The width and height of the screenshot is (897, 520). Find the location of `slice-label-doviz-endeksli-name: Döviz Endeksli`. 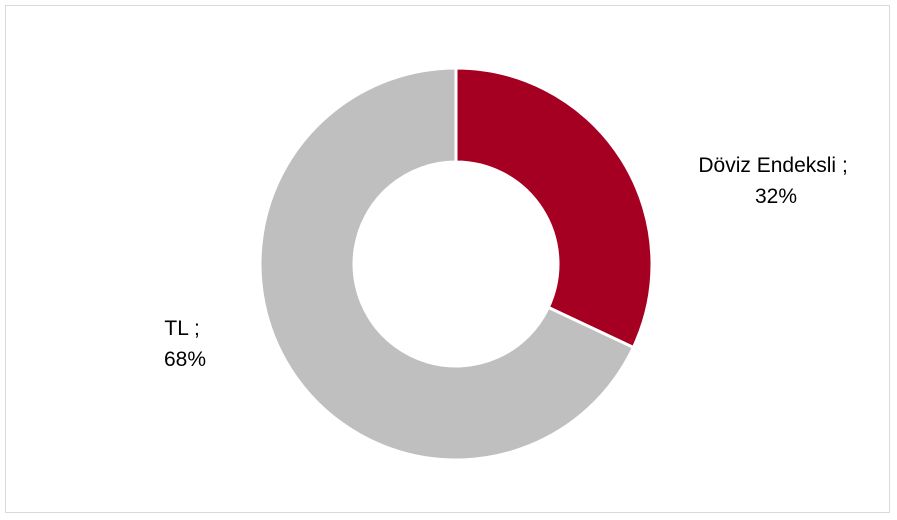

slice-label-doviz-endeksli-name: Döviz Endeksli is located at coordinates (767, 165).